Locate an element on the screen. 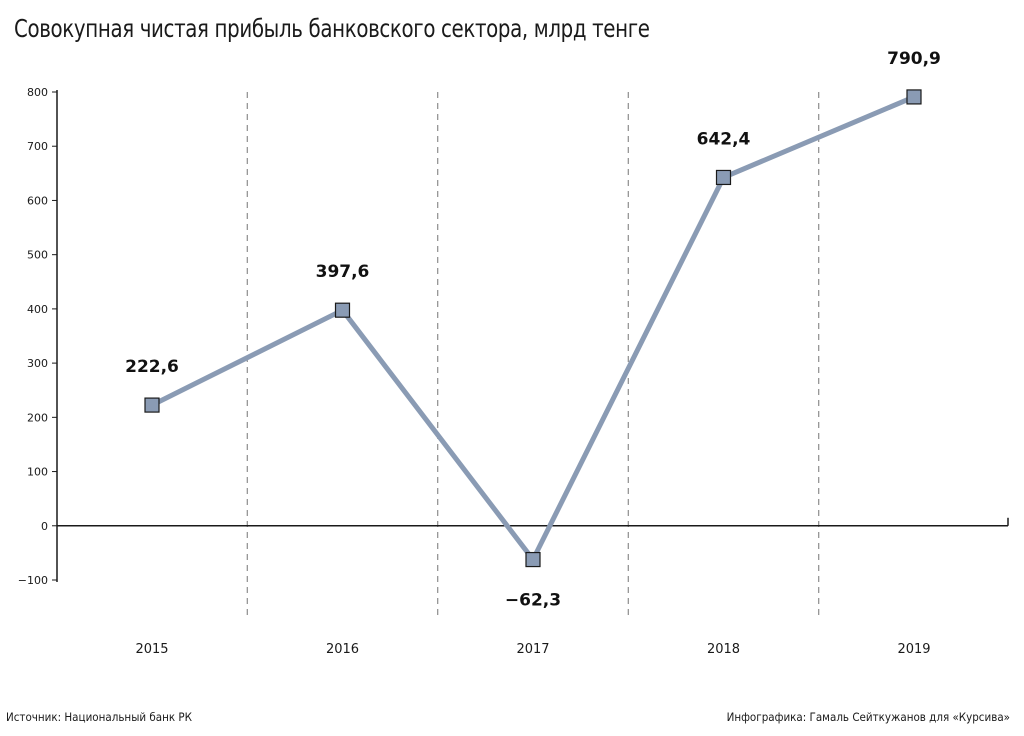  y-tick-label: 100 is located at coordinates (37, 472).